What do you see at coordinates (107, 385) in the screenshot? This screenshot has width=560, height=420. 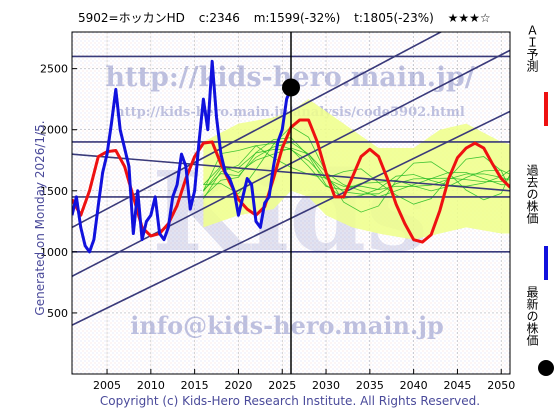 I see `x-tick-label: 2005` at bounding box center [107, 385].